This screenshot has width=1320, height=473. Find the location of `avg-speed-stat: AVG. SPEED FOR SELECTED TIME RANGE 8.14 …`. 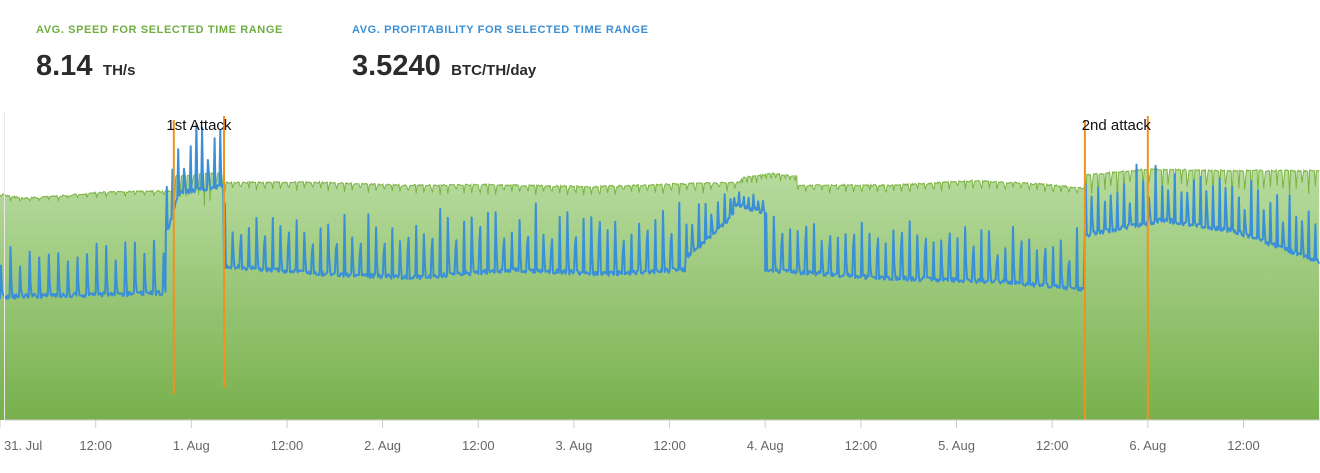

avg-speed-stat: AVG. SPEED FOR SELECTED TIME RANGE 8.14 … is located at coordinates (159, 53).